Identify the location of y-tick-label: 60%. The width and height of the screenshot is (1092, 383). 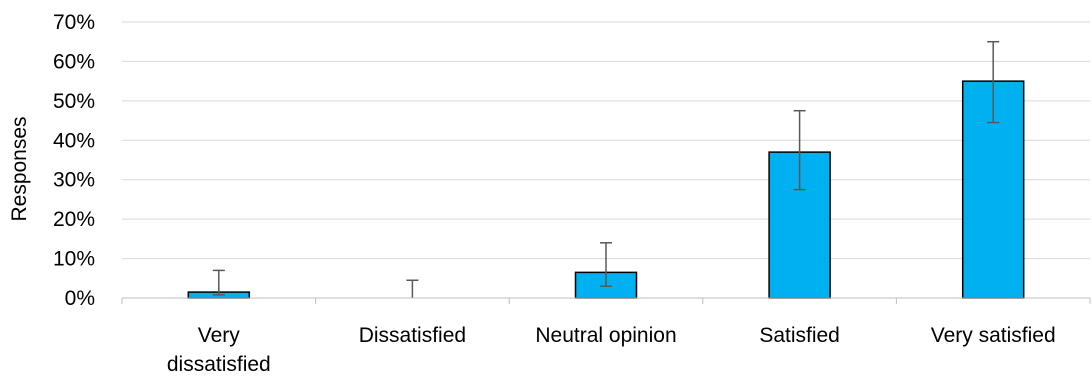
(74, 61).